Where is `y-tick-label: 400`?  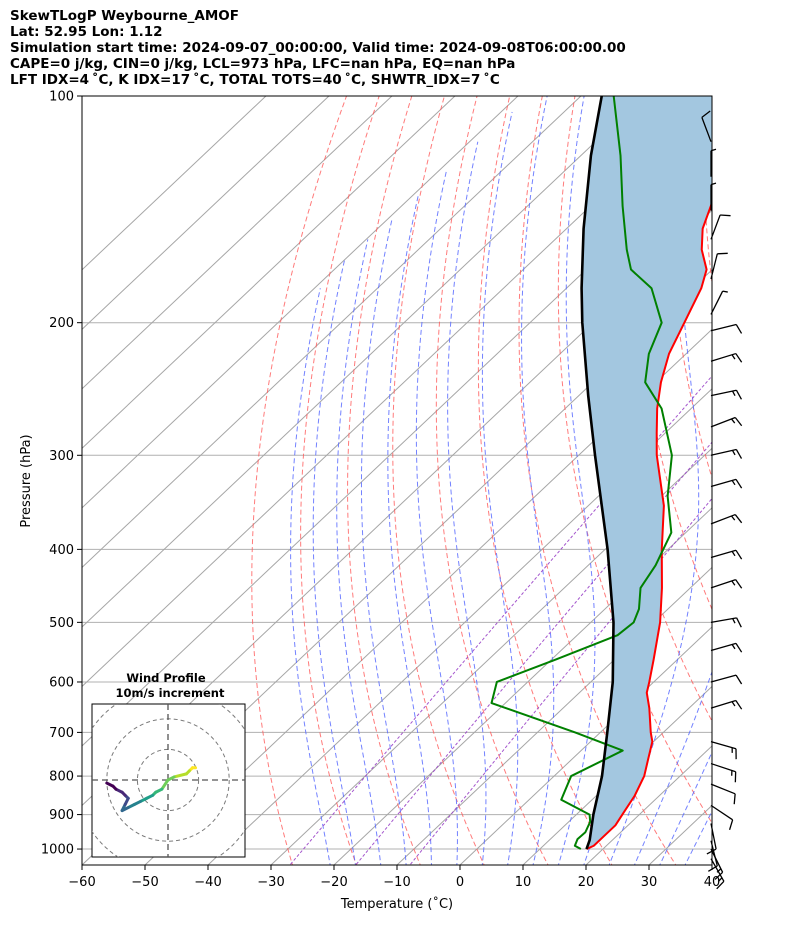 y-tick-label: 400 is located at coordinates (61, 550).